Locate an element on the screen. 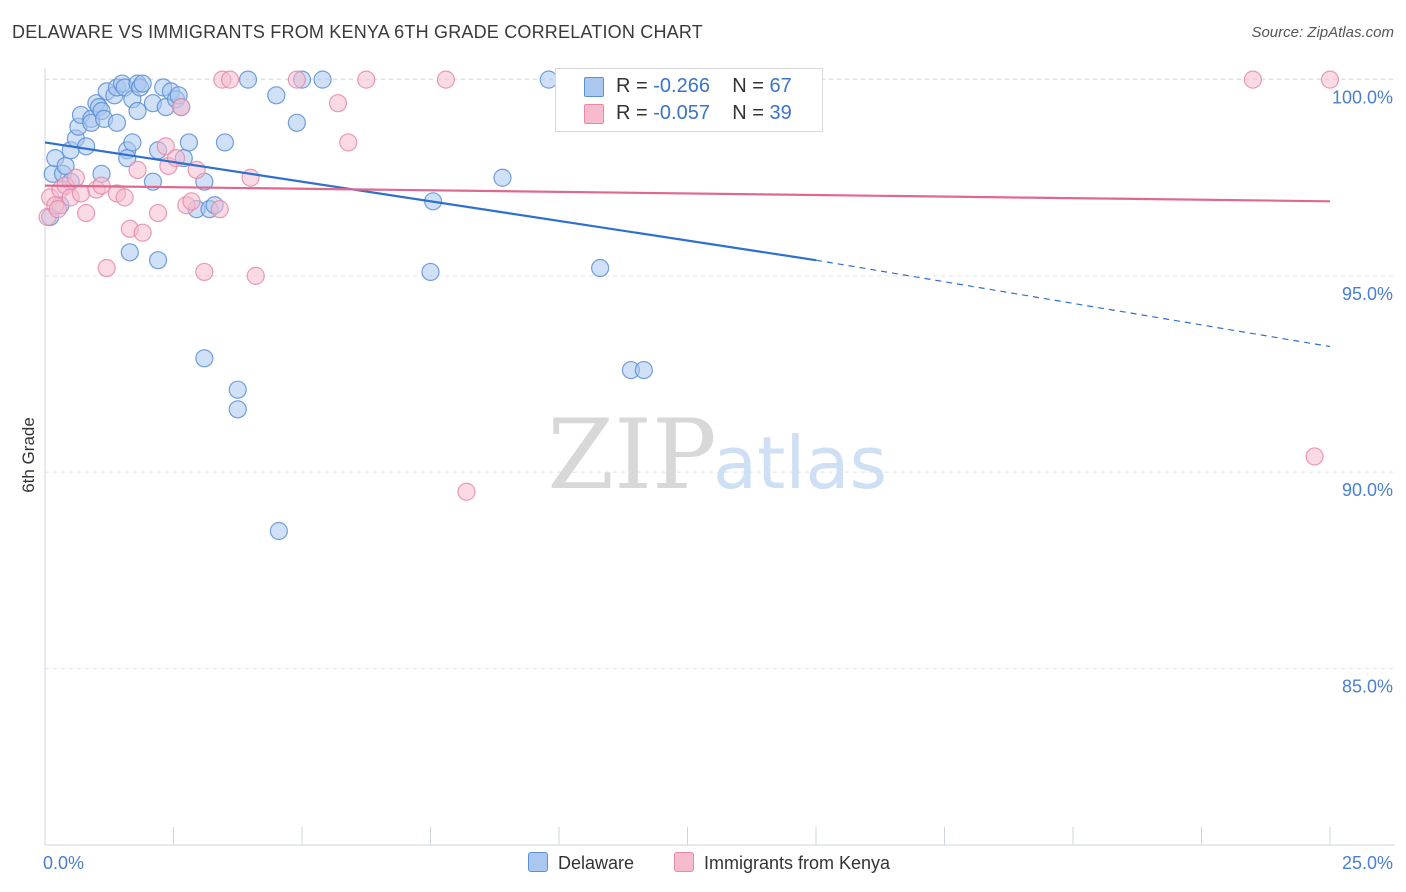 The height and width of the screenshot is (892, 1406). x-tick-label-min: 0.0% is located at coordinates (63, 863).